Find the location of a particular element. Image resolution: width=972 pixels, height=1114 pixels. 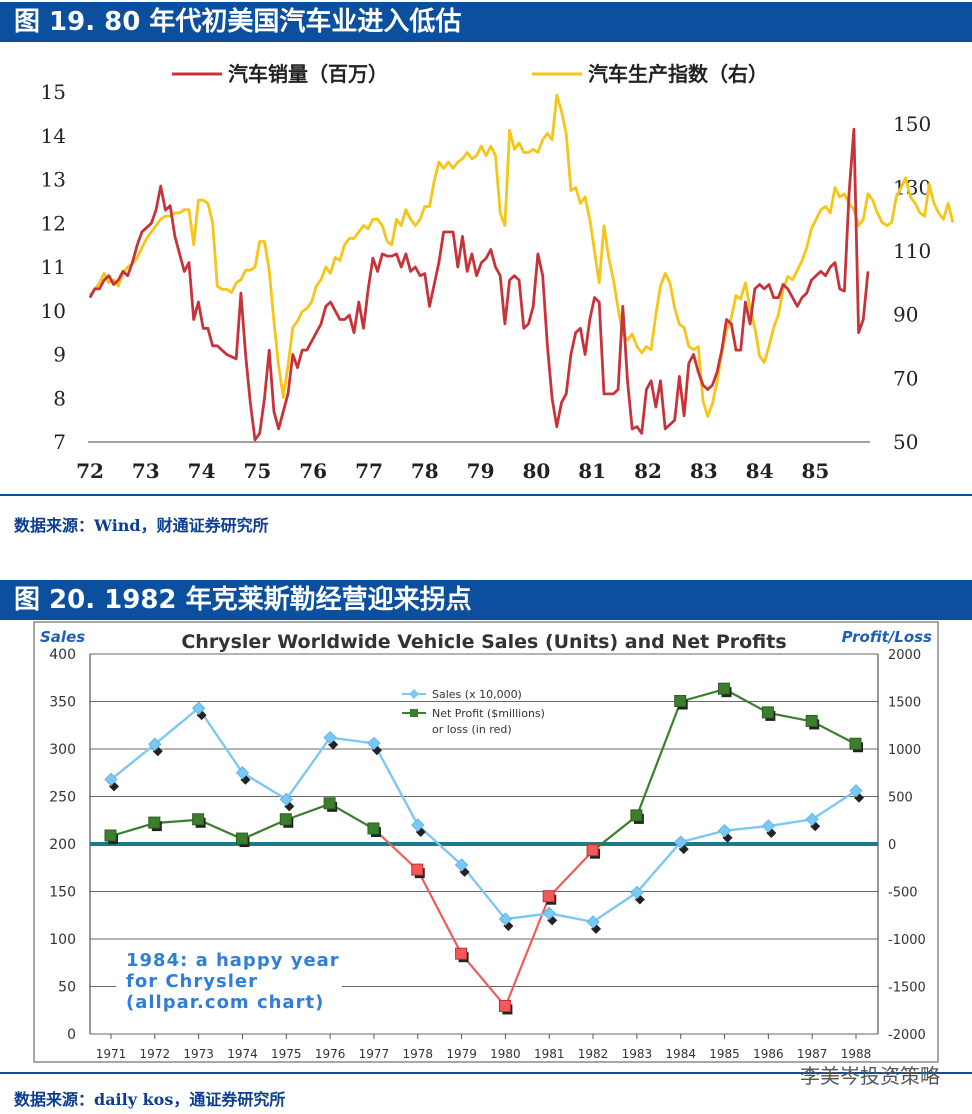

y-right-tick-label: -2000 is located at coordinates (907, 1035).